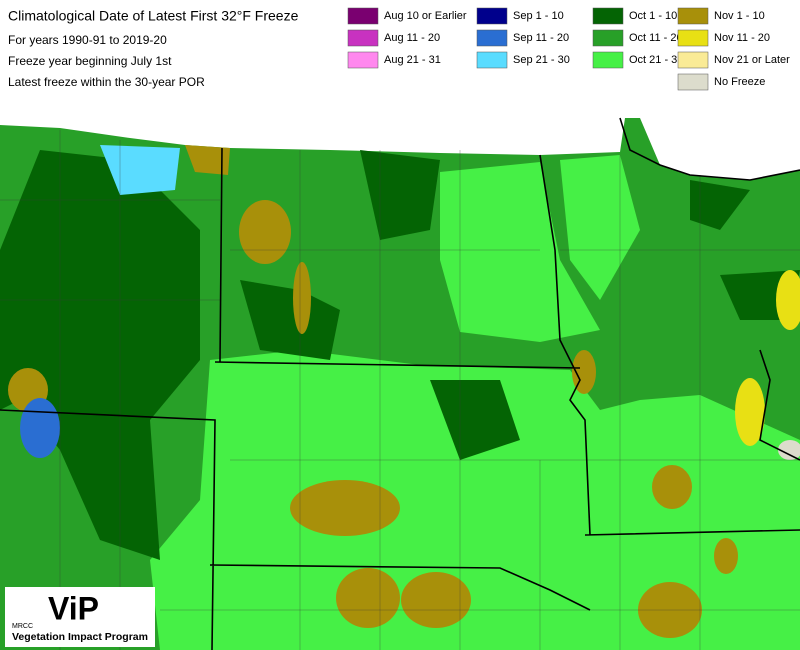  What do you see at coordinates (742, 38) in the screenshot?
I see `legend-label: Nov 11 - 20` at bounding box center [742, 38].